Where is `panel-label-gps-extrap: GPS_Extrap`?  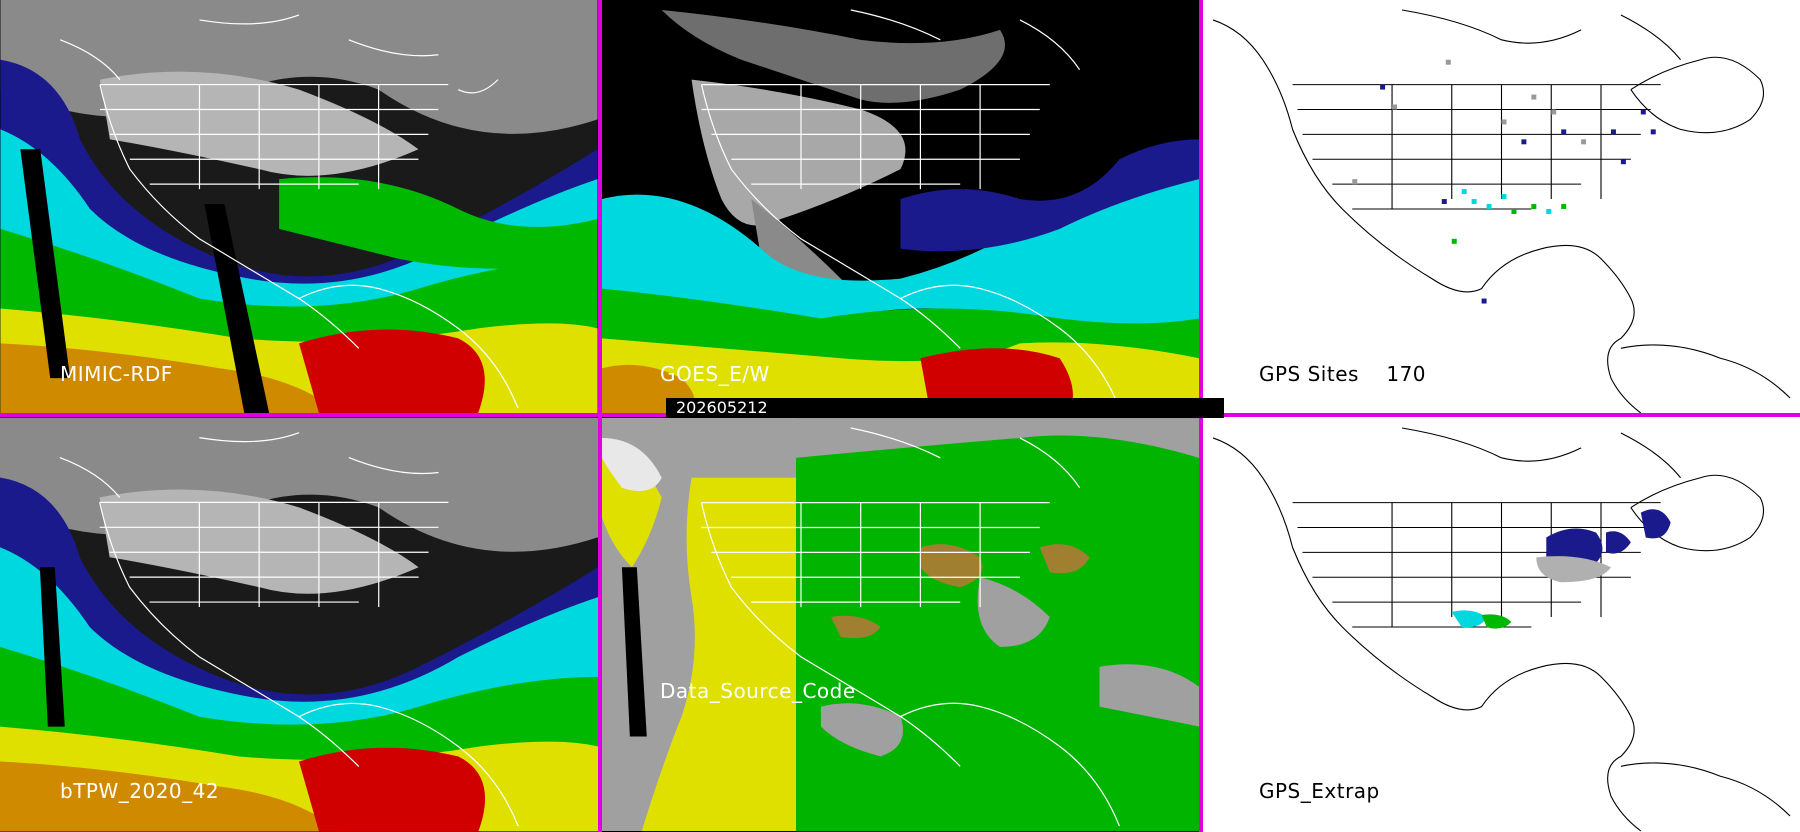 panel-label-gps-extrap: GPS_Extrap is located at coordinates (1319, 791).